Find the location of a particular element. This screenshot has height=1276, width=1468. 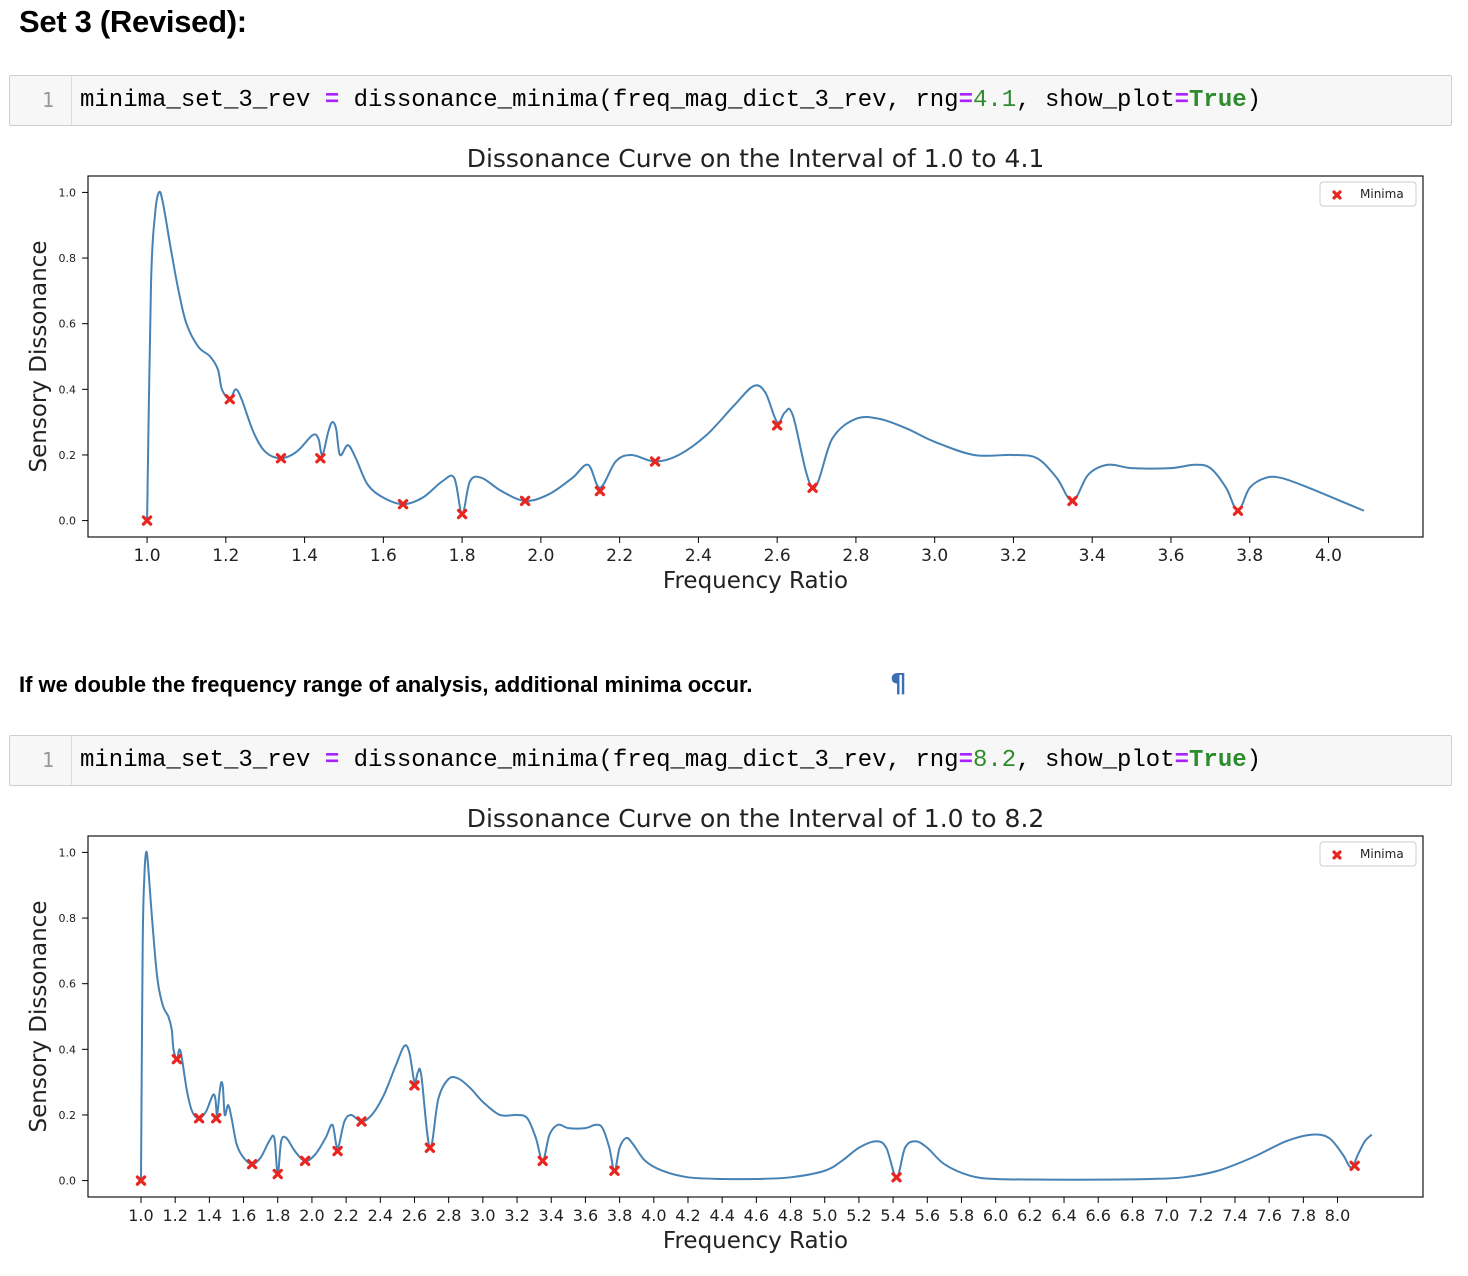

x-tick-label: 5.2 is located at coordinates (858, 1215).